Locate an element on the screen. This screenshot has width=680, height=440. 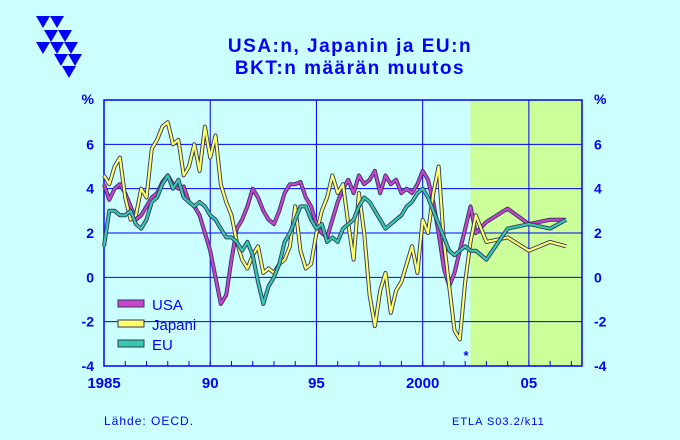
y-tick-label-left: 2 is located at coordinates (90, 233).